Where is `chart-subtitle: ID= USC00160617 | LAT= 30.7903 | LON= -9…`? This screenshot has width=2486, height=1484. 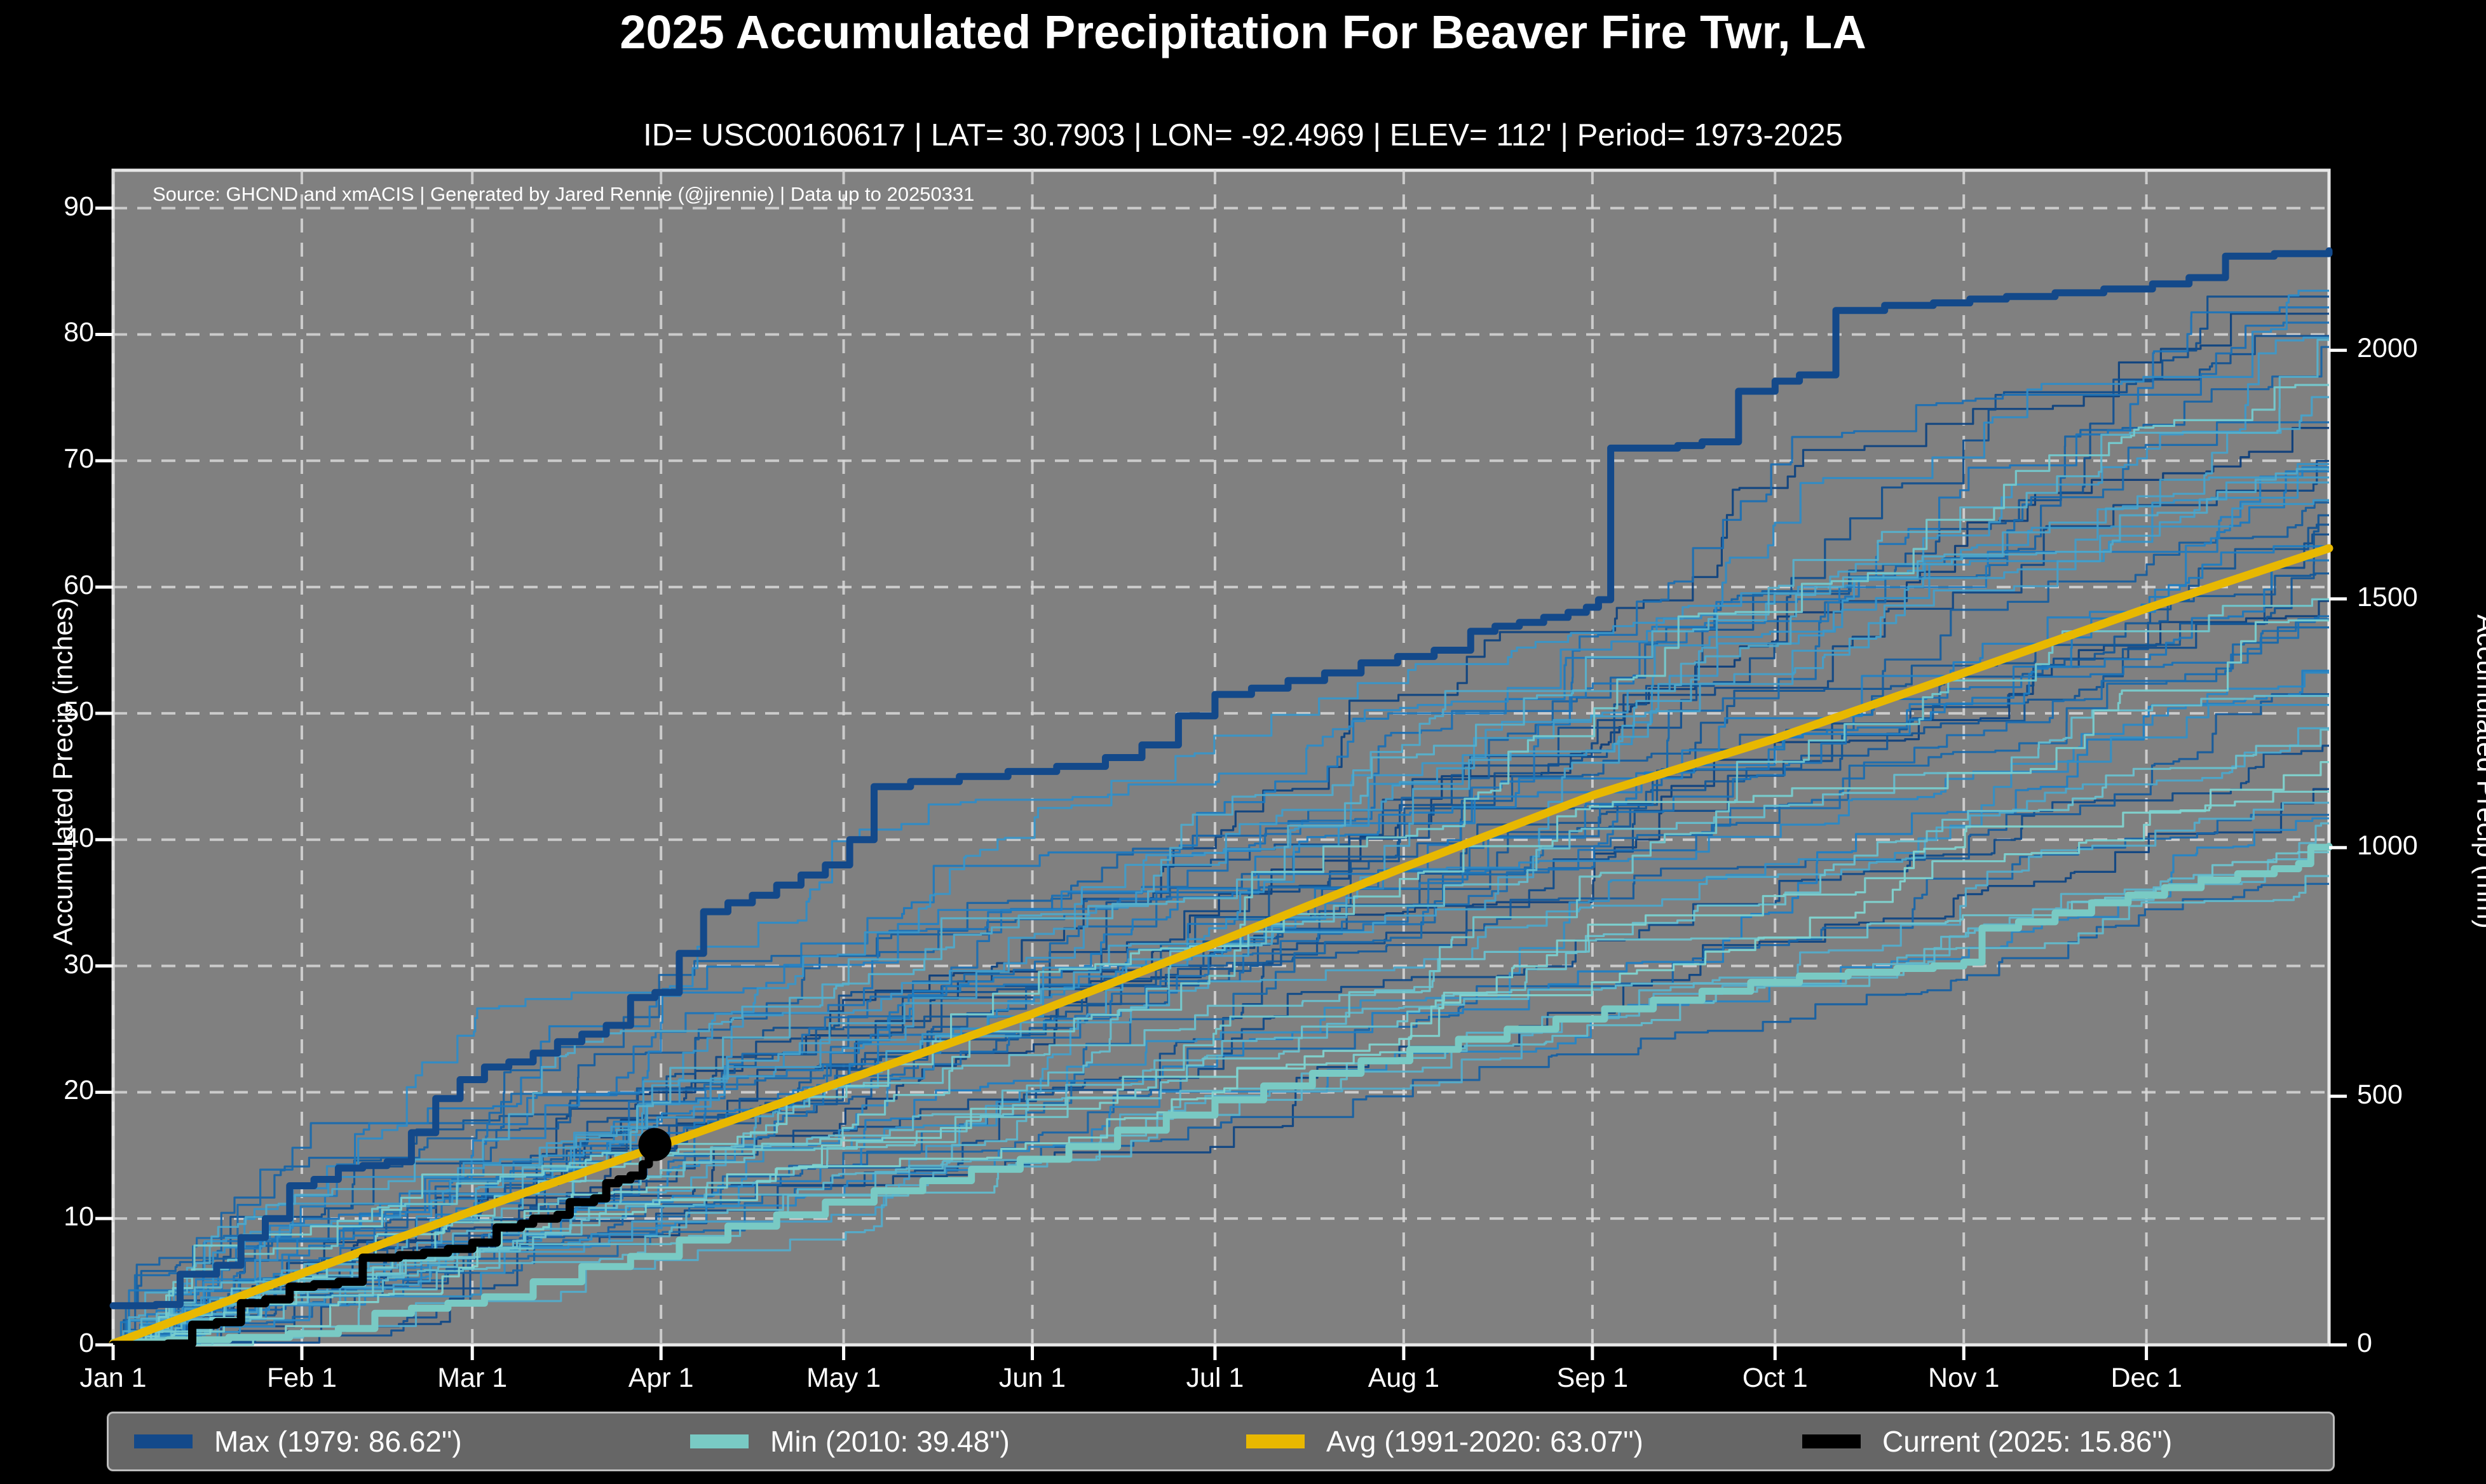
chart-subtitle: ID= USC00160617 | LAT= 30.7903 | LON= -9… is located at coordinates (1243, 135).